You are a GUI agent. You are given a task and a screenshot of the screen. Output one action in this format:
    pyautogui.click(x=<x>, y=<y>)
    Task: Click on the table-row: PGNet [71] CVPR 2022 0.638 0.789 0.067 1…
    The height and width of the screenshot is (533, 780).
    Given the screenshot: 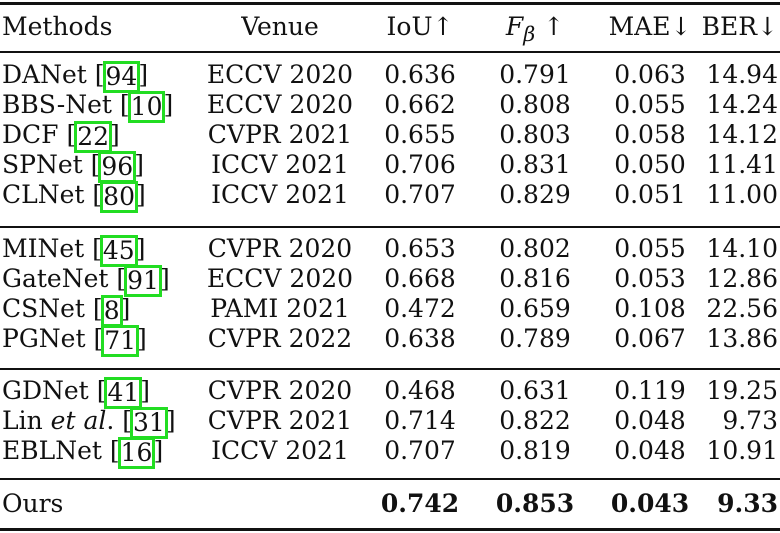 What is the action you would take?
    pyautogui.click(x=390, y=340)
    